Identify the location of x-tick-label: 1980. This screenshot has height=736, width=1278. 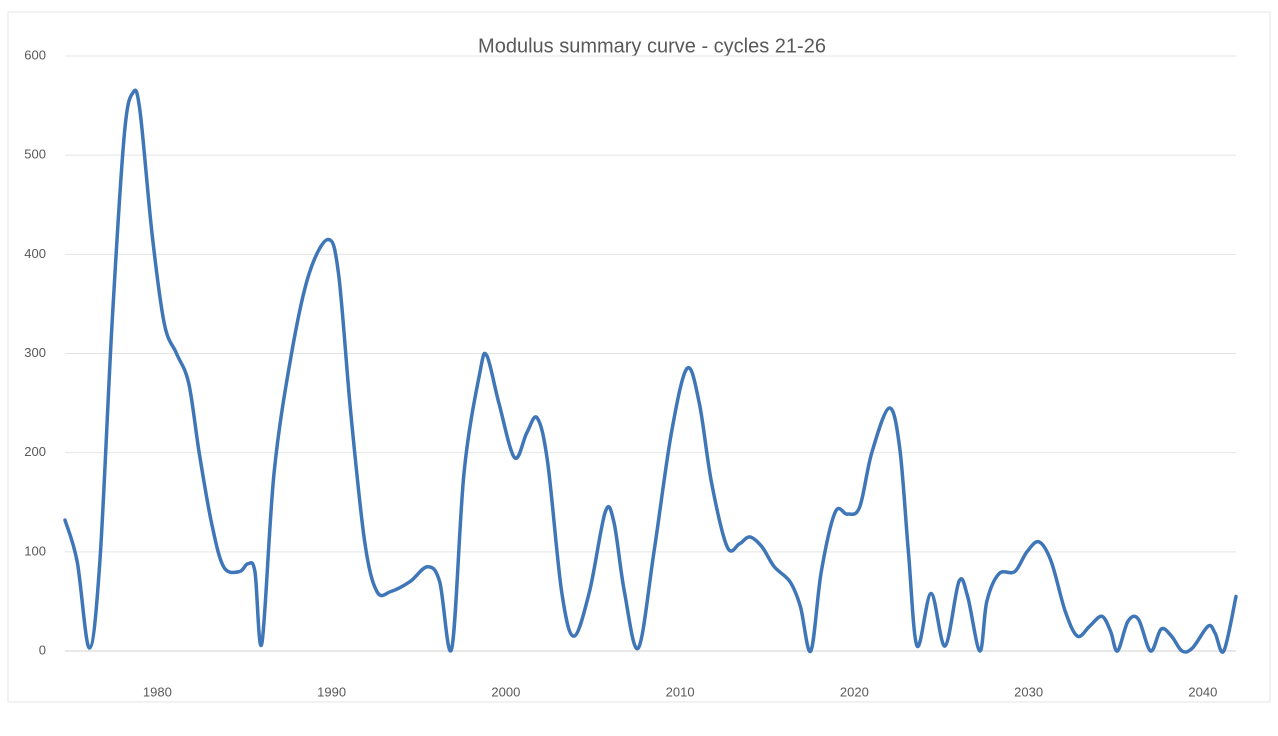
(157, 691).